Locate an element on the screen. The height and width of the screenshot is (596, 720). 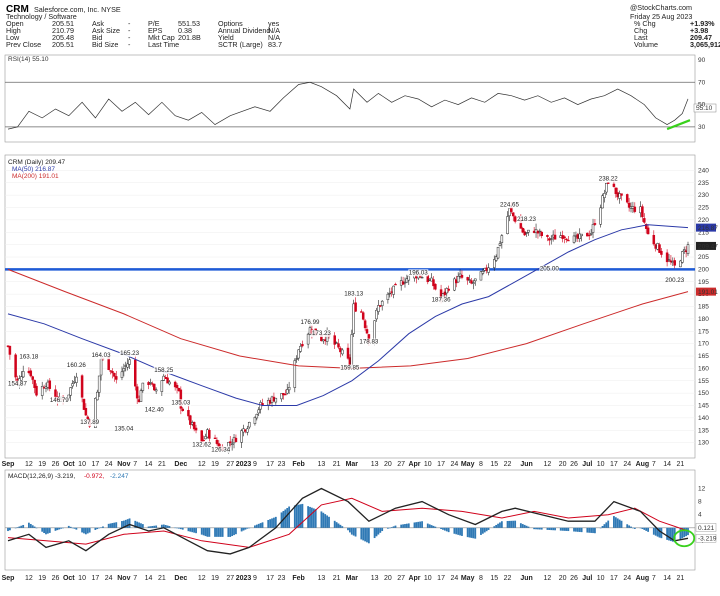
price-tick-label: 195 is located at coordinates (703, 282).